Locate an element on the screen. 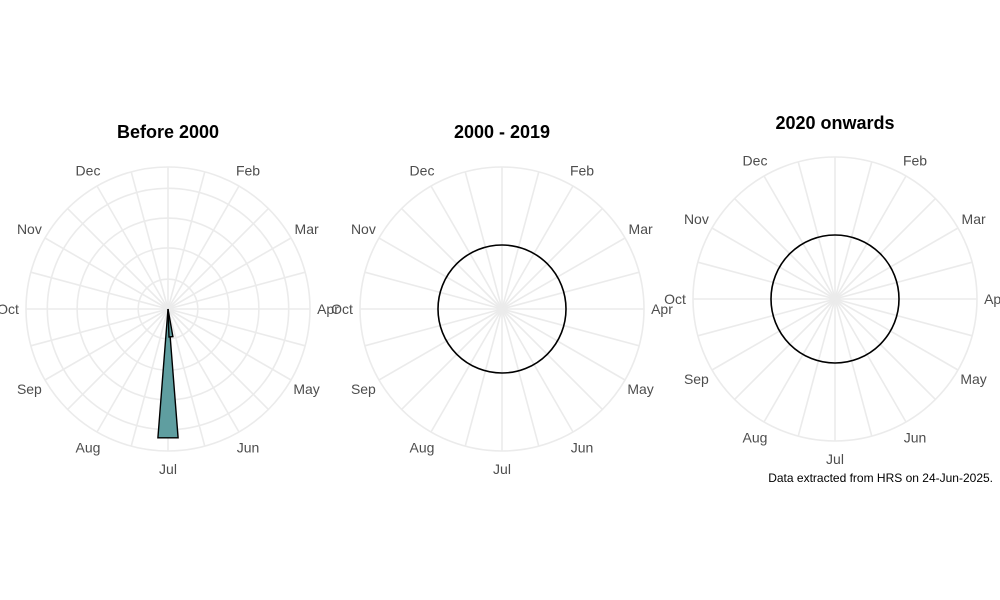  bar-jul-inner is located at coordinates (170, 323).